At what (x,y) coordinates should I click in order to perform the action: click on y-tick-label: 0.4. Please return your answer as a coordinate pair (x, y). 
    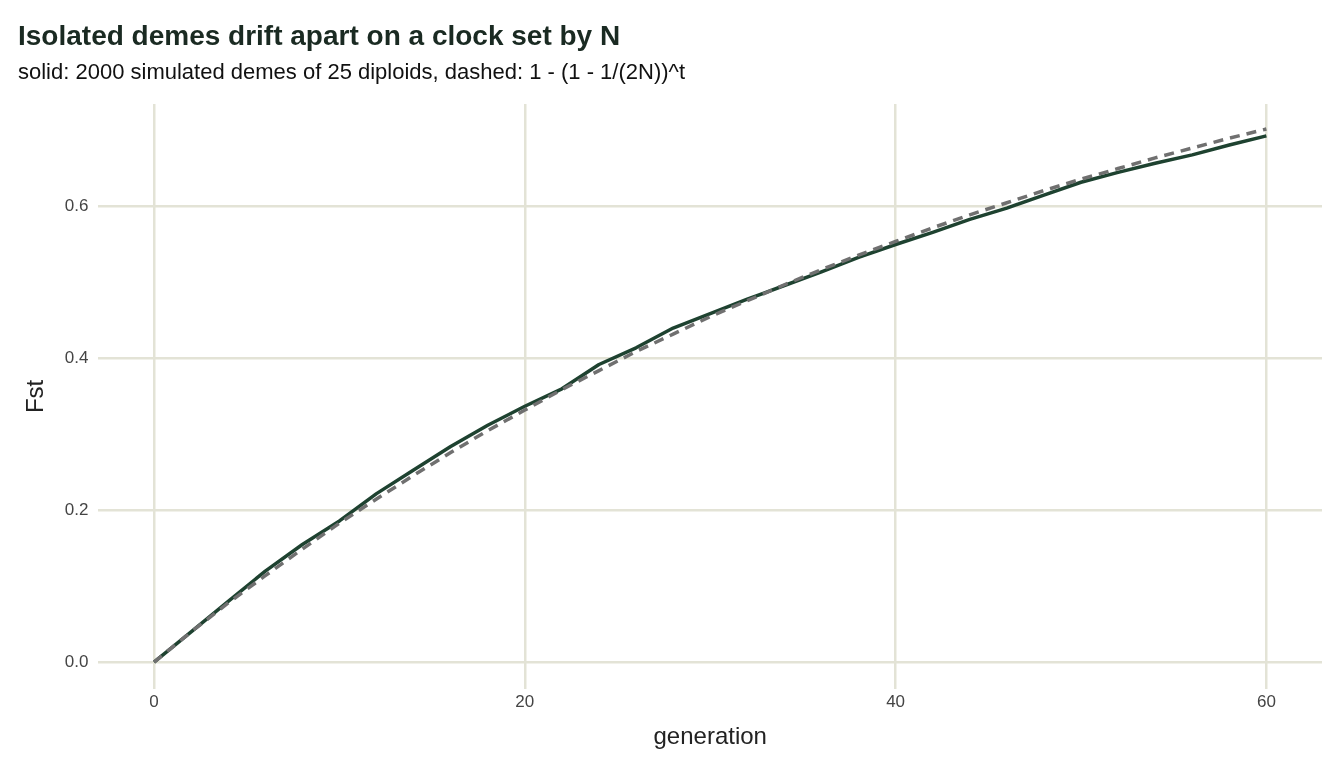
    Looking at the image, I should click on (76, 358).